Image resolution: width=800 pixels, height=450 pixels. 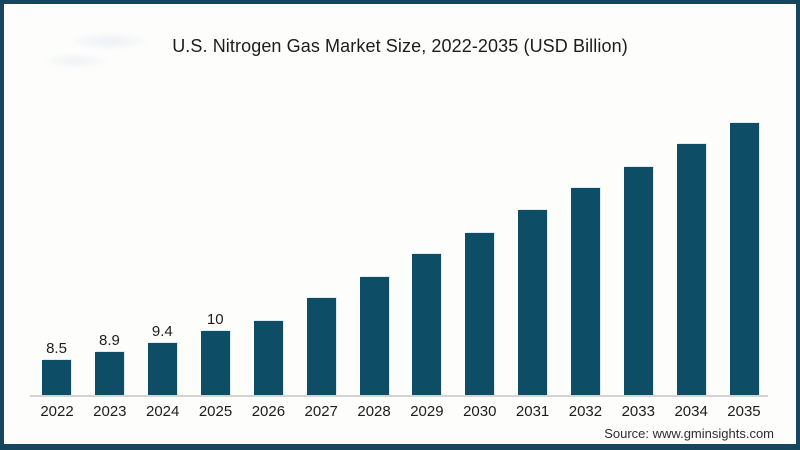 What do you see at coordinates (101, 50) in the screenshot?
I see `watermark` at bounding box center [101, 50].